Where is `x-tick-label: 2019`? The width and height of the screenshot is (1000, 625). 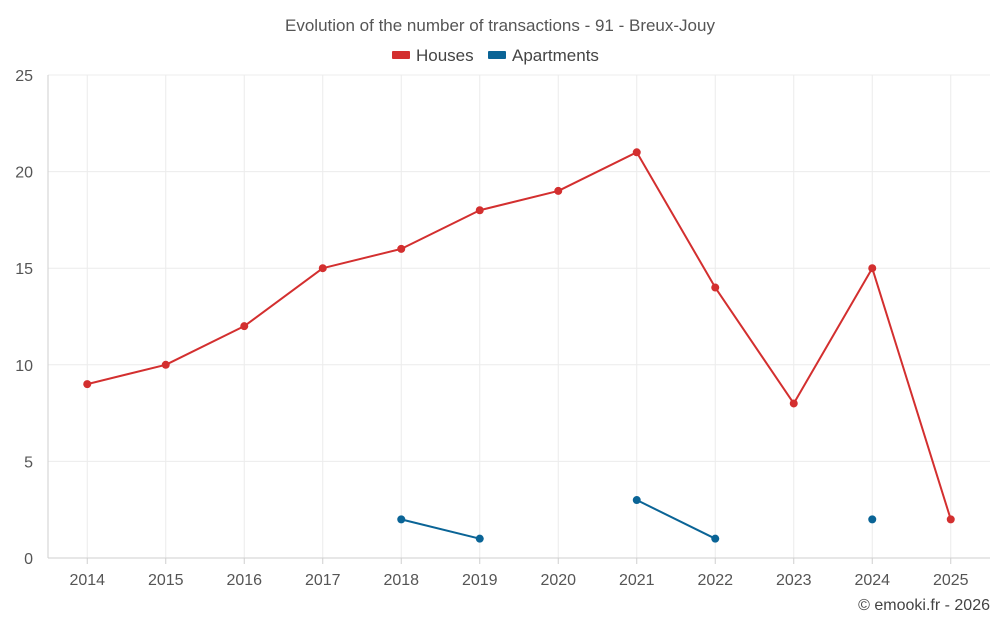
x-tick-label: 2019 is located at coordinates (480, 580).